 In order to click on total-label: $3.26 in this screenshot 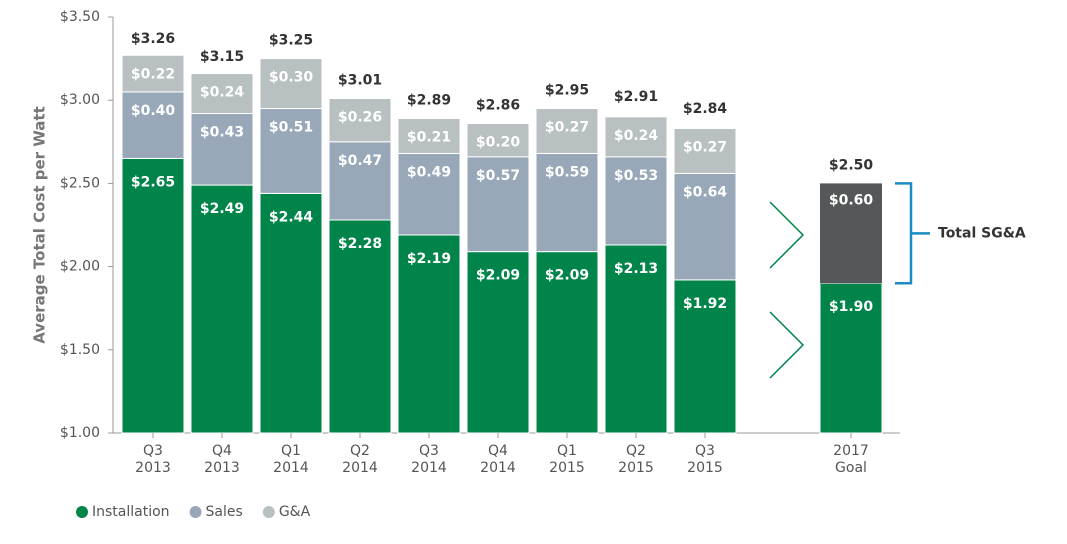, I will do `click(153, 39)`.